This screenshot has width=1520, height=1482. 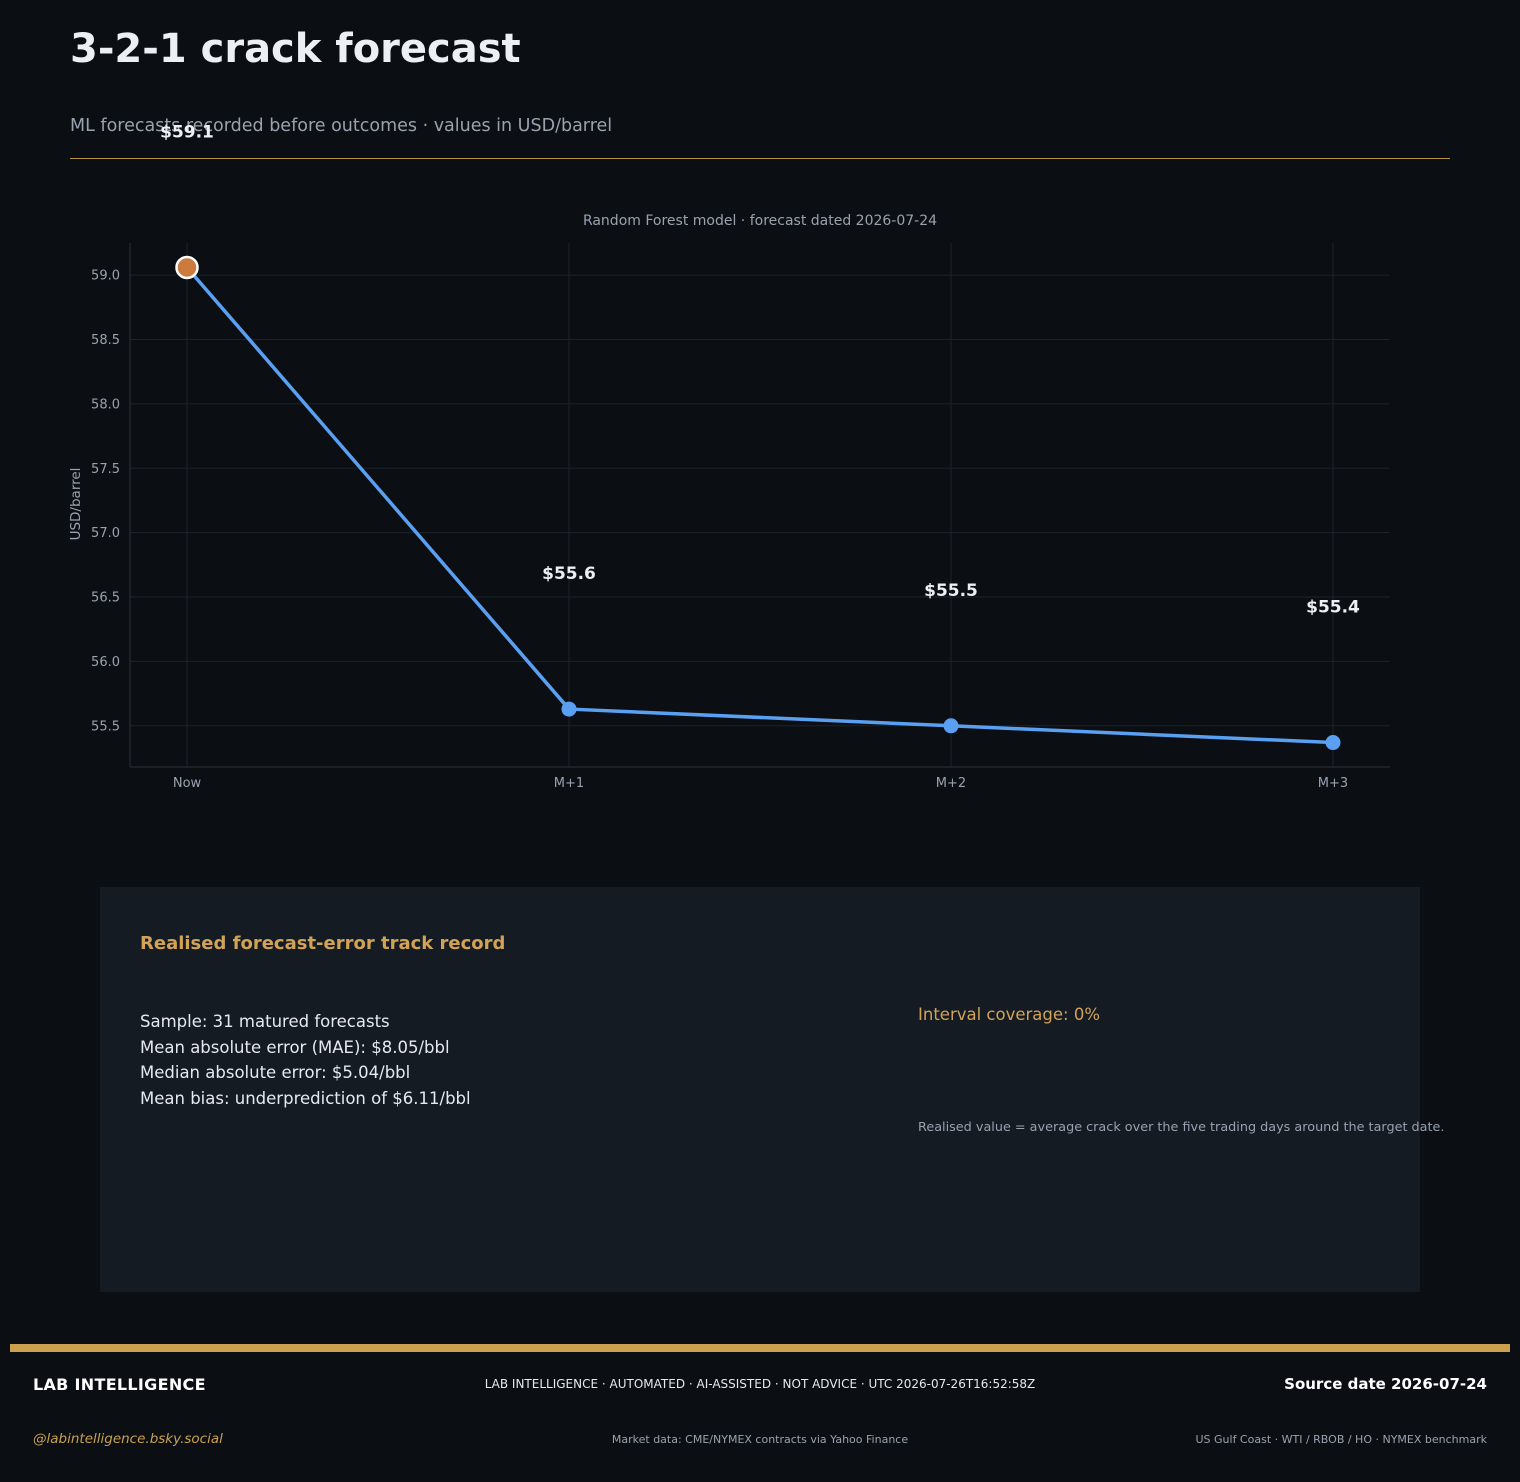 I want to click on header-divider, so click(x=760, y=158).